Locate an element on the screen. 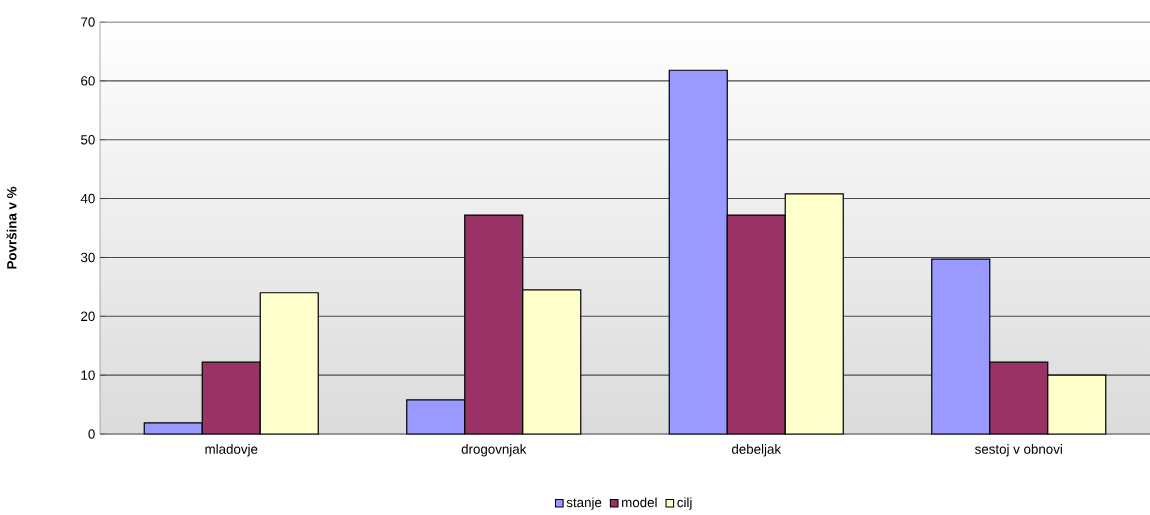 This screenshot has width=1150, height=515. y-tick-label: 30 is located at coordinates (87, 257).